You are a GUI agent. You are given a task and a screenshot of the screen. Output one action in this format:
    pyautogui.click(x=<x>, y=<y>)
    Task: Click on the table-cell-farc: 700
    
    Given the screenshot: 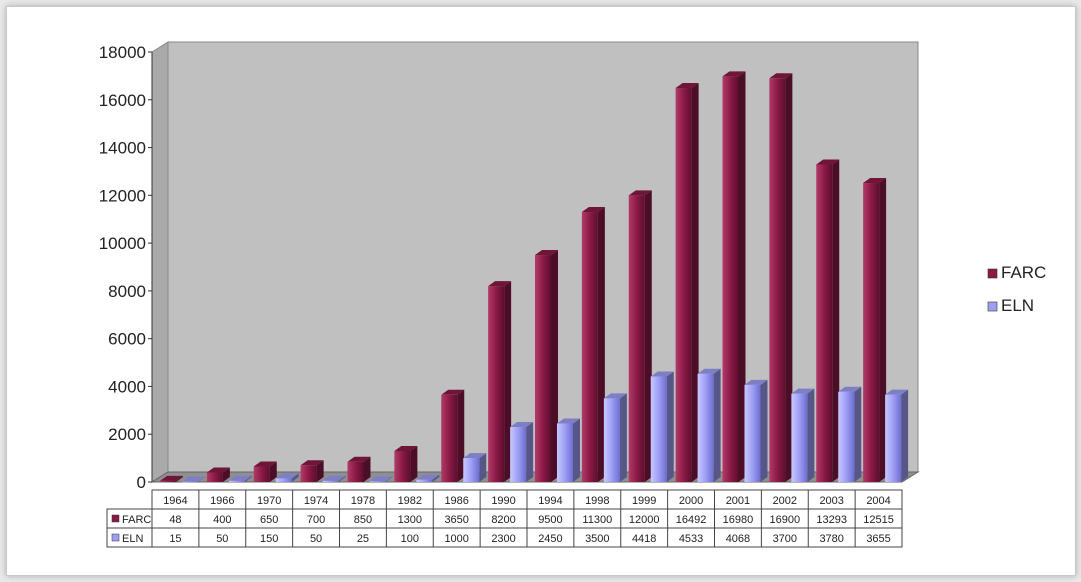 What is the action you would take?
    pyautogui.click(x=316, y=520)
    